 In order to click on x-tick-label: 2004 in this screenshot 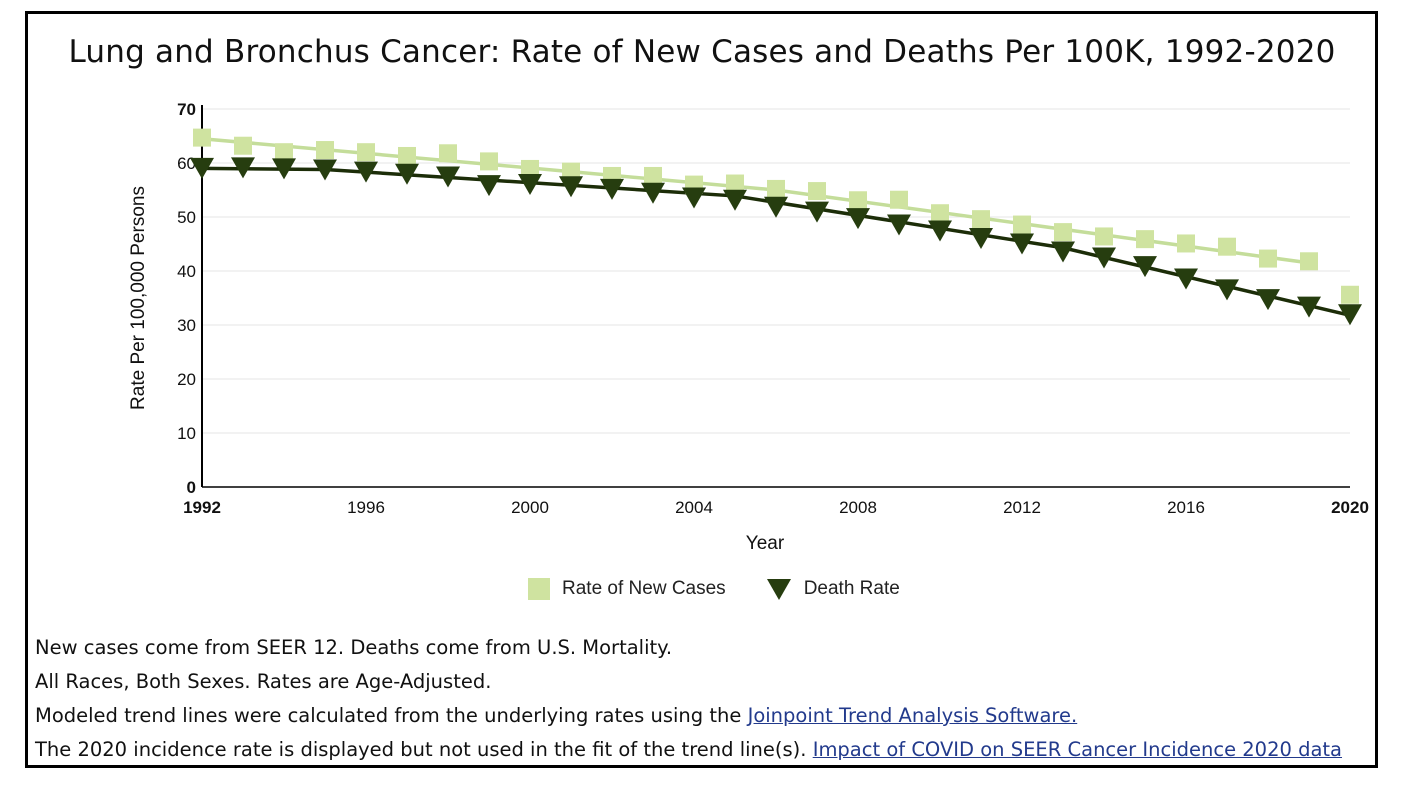, I will do `click(694, 507)`.